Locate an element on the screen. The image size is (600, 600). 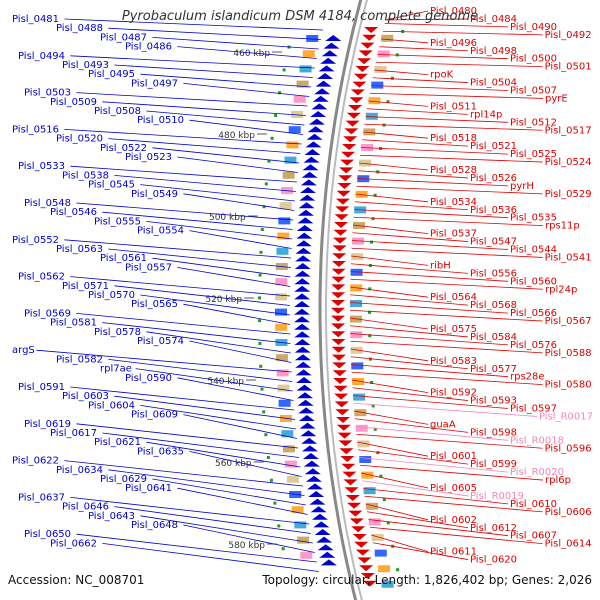
left-gene-label: Pisl_0509 is located at coordinates (73, 102).